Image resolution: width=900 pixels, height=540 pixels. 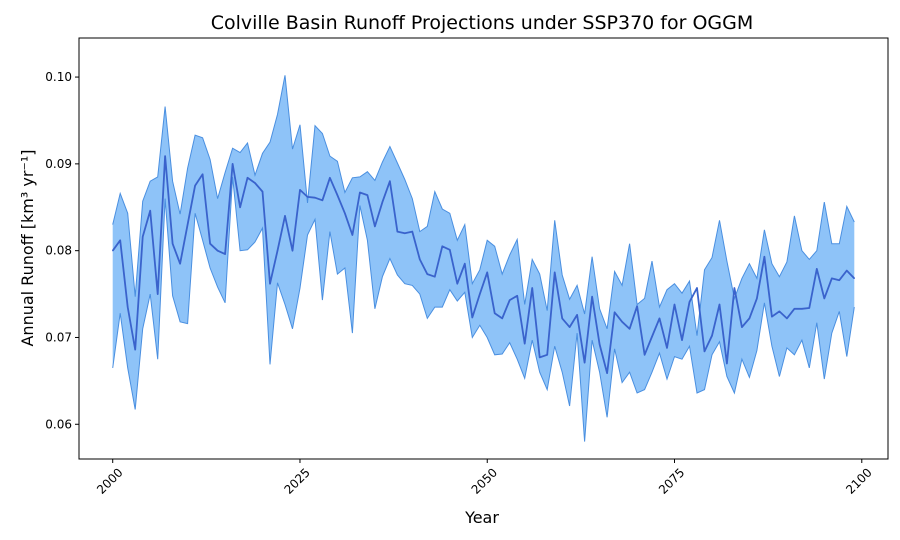 I want to click on y-axis: 0.06 0.07 0.08 0.09 0.10, so click(x=62, y=250).